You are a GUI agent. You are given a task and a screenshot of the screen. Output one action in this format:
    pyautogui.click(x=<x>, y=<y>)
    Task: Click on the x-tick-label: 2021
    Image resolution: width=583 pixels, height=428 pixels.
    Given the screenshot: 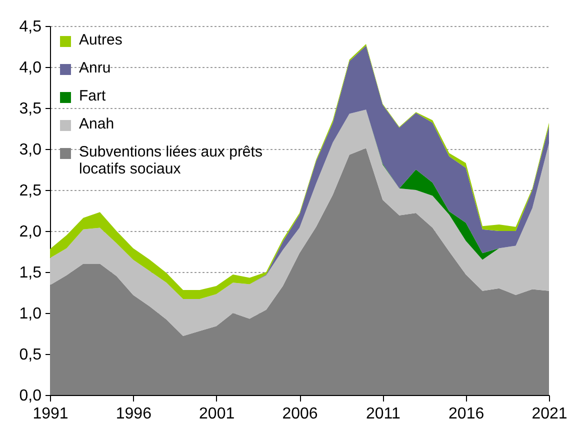 What is the action you would take?
    pyautogui.click(x=550, y=414)
    